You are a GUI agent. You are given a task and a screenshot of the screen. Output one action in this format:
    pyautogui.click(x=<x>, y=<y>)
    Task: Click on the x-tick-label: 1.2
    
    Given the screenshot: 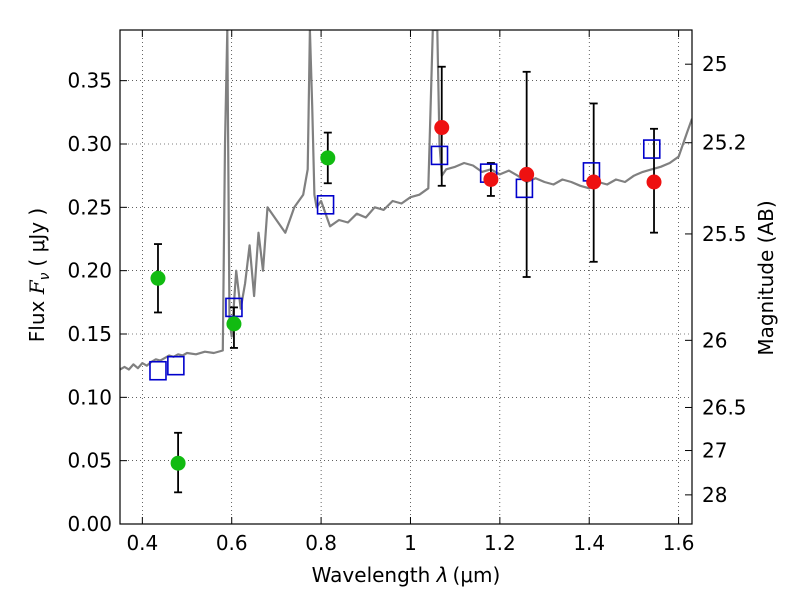 What is the action you would take?
    pyautogui.click(x=500, y=543)
    